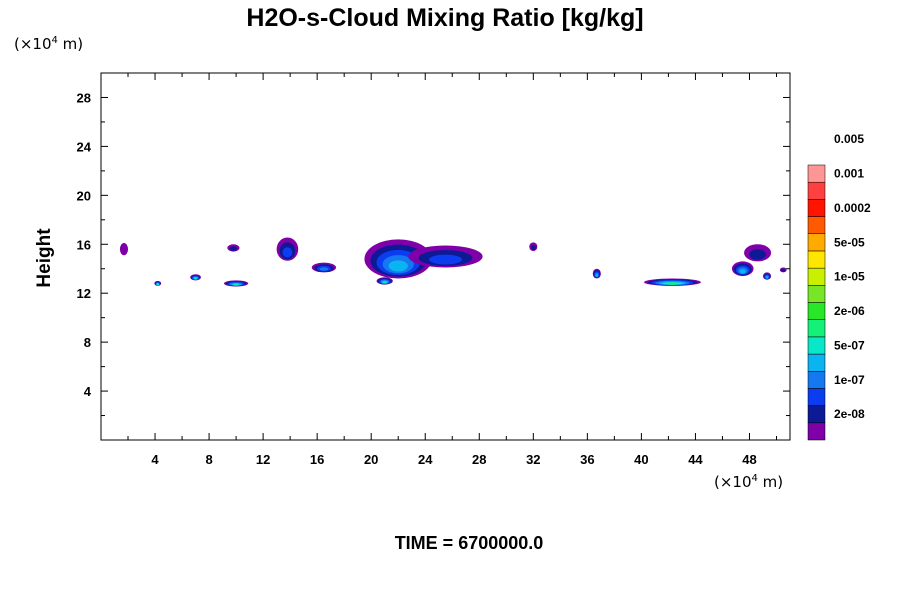 The width and height of the screenshot is (900, 600). I want to click on colorbar-label: 2e-06, so click(849, 311).